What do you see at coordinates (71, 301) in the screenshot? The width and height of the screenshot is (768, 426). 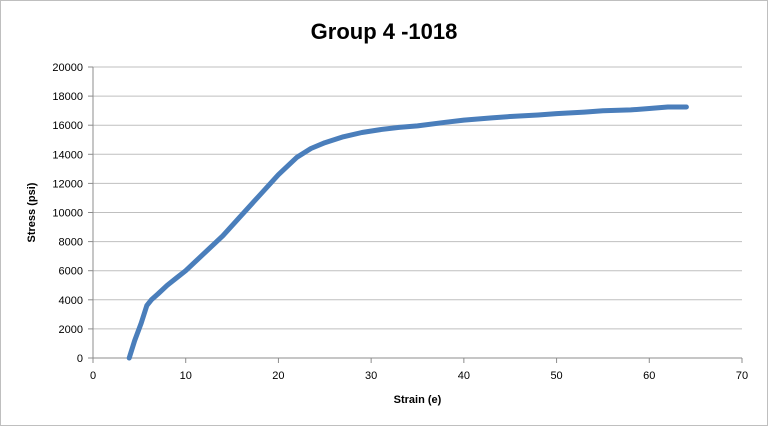 I see `y-tick-label: 4000` at bounding box center [71, 301].